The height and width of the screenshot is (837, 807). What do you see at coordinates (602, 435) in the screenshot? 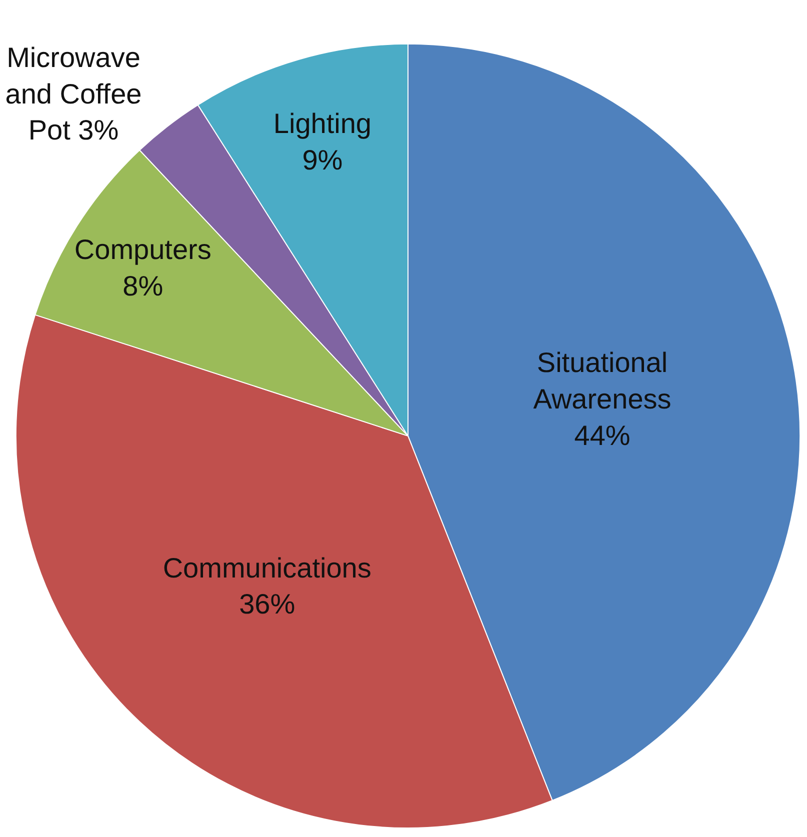
I see `data-label: 44%` at bounding box center [602, 435].